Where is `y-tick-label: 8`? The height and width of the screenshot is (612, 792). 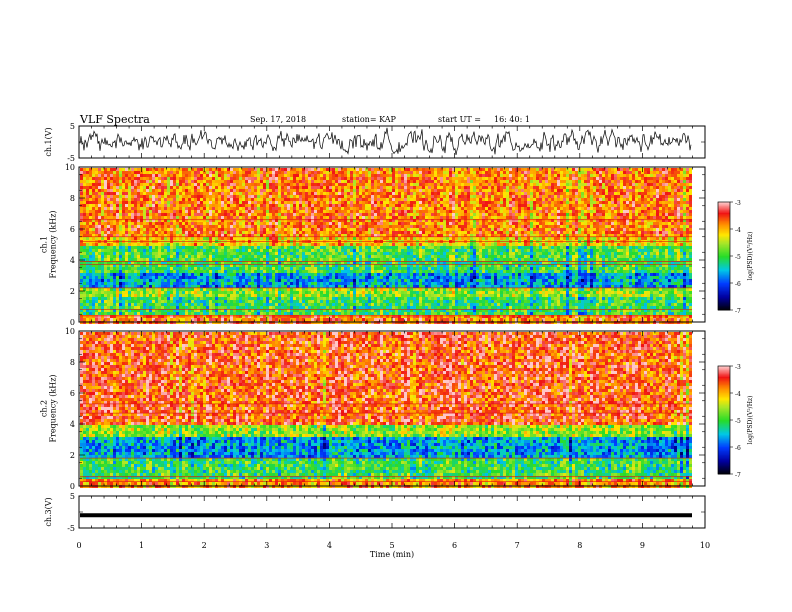 y-tick-label: 8 is located at coordinates (72, 362).